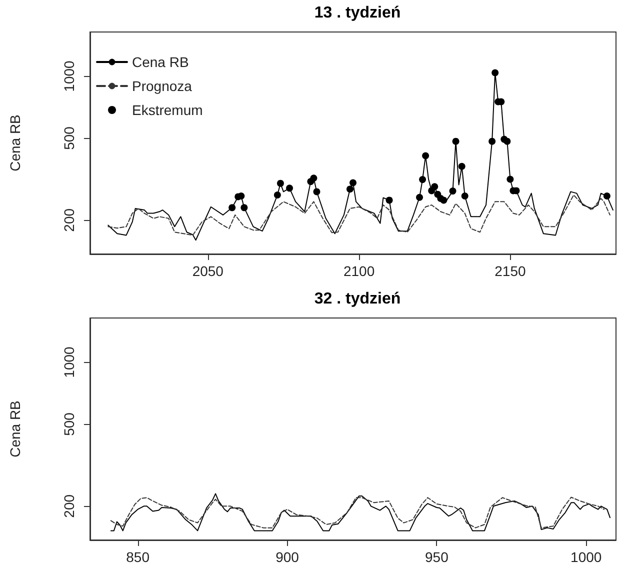 The height and width of the screenshot is (573, 618). I want to click on x-tick-label: 1000, so click(586, 557).